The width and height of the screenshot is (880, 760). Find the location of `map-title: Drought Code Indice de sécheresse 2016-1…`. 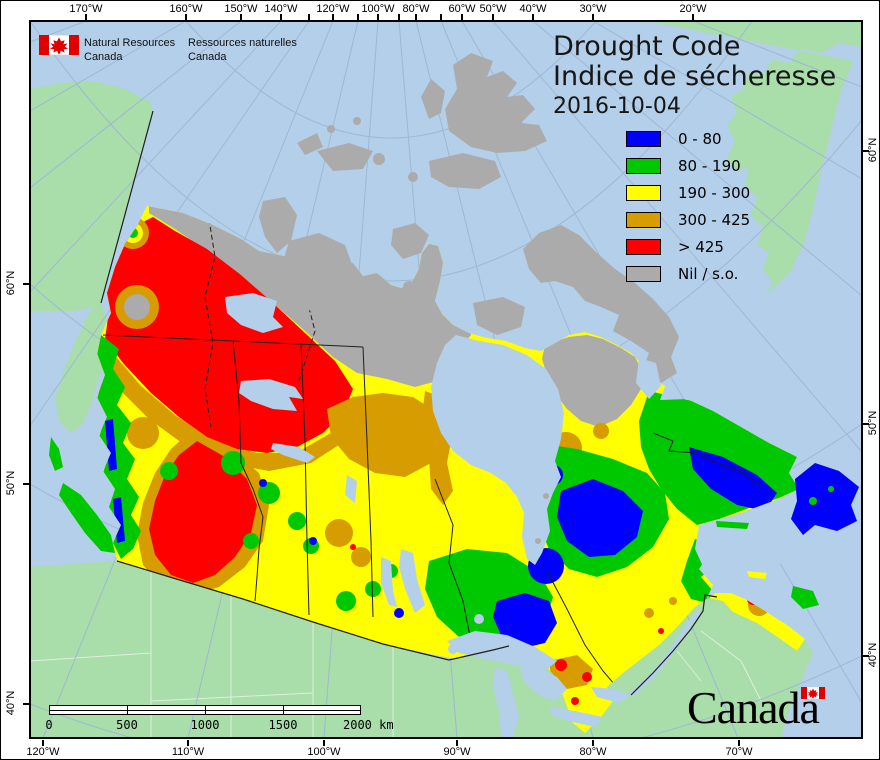

map-title: Drought Code Indice de sécheresse 2016-1… is located at coordinates (694, 76).